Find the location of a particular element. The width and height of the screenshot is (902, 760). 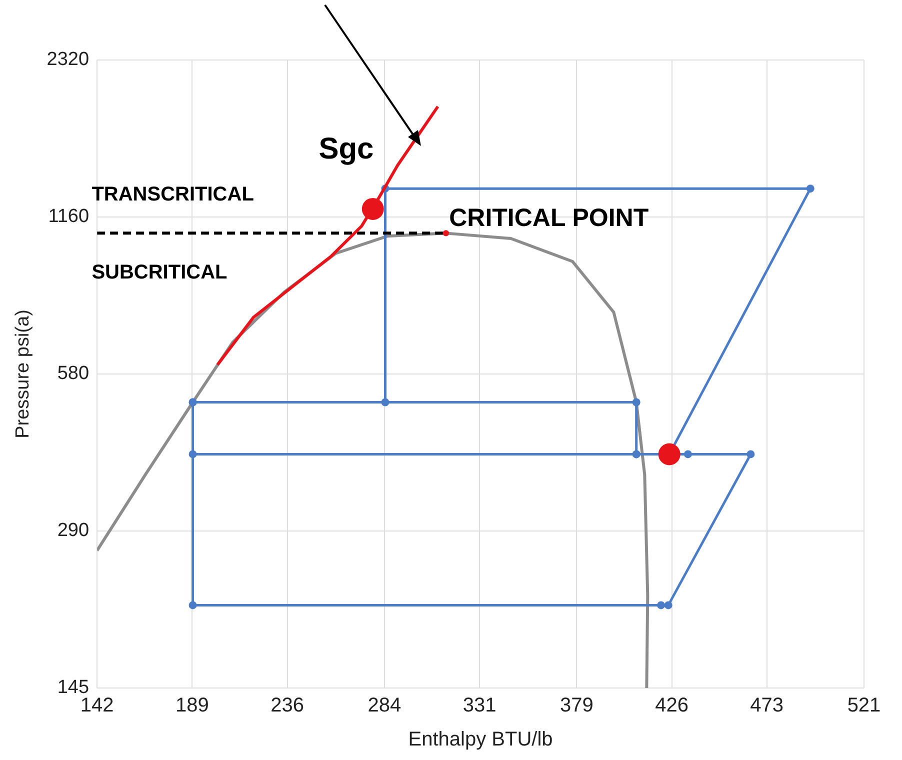

x-tick-label: 379 is located at coordinates (577, 705).